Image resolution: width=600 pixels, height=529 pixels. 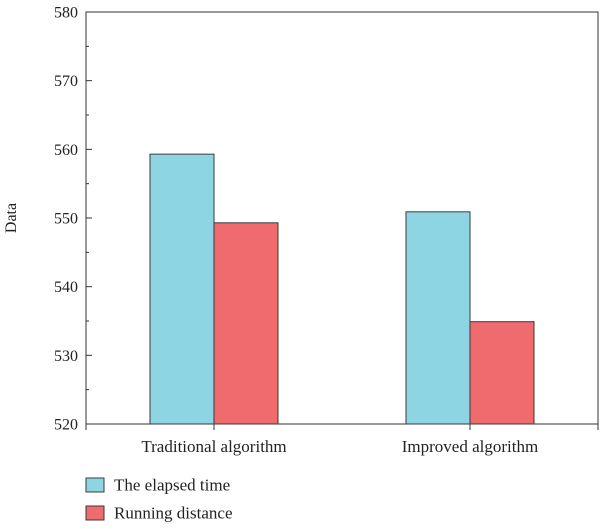 What do you see at coordinates (66, 81) in the screenshot?
I see `y-tick-label: 570` at bounding box center [66, 81].